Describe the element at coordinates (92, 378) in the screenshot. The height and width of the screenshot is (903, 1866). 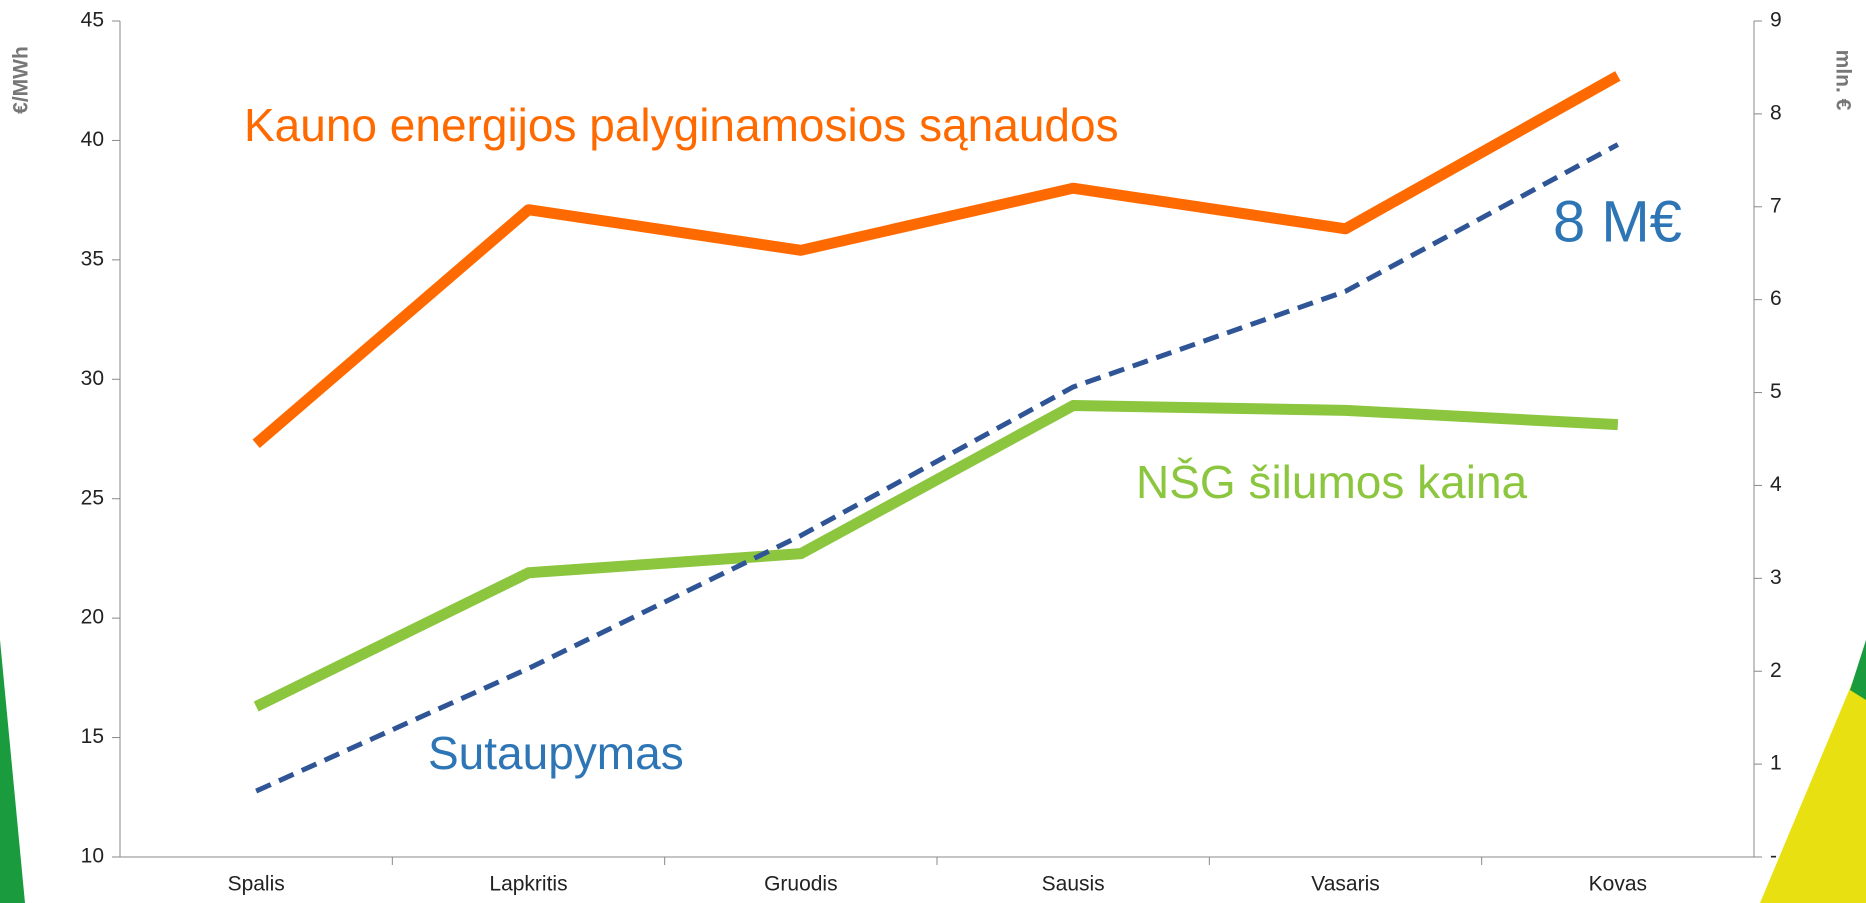
I see `y-tick-label: 30` at that location.